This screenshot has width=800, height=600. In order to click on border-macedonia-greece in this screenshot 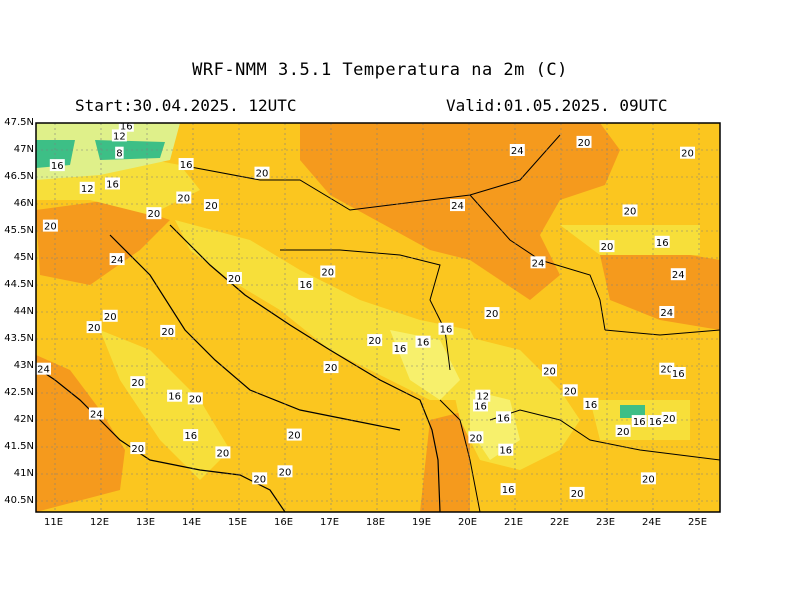, I will do `click(604, 435)`.